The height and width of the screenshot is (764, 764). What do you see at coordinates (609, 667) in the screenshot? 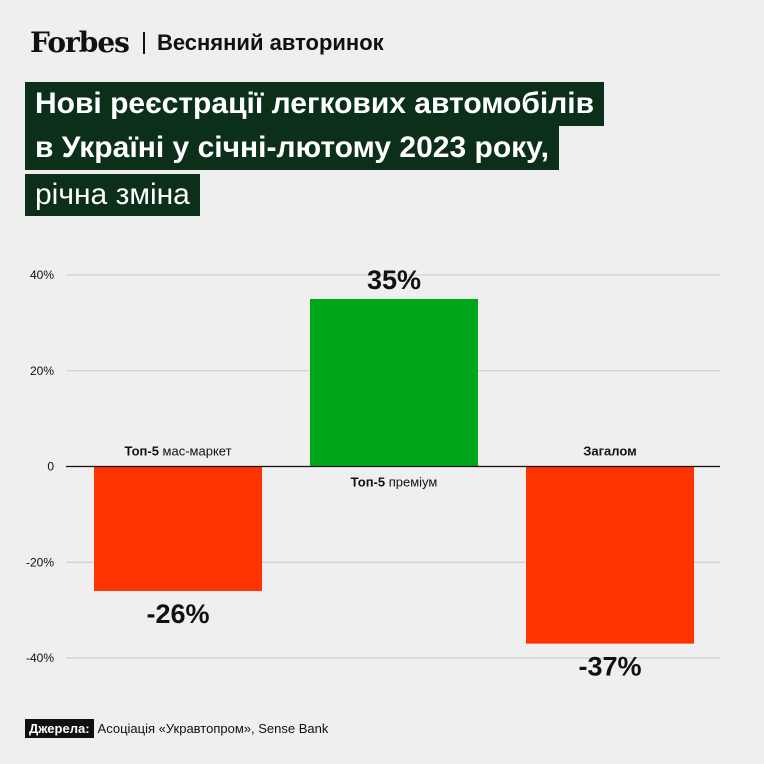
I see `data-label: -37%` at bounding box center [609, 667].